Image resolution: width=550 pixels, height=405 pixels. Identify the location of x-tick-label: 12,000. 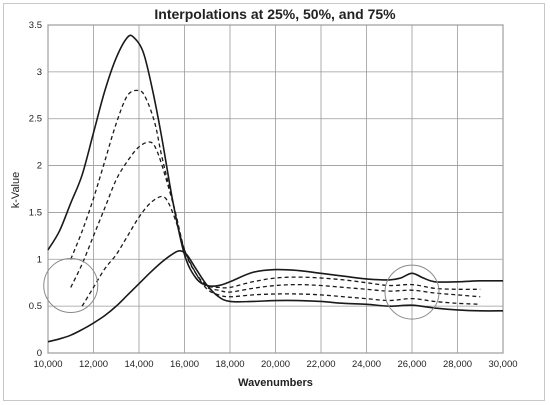
(93, 364).